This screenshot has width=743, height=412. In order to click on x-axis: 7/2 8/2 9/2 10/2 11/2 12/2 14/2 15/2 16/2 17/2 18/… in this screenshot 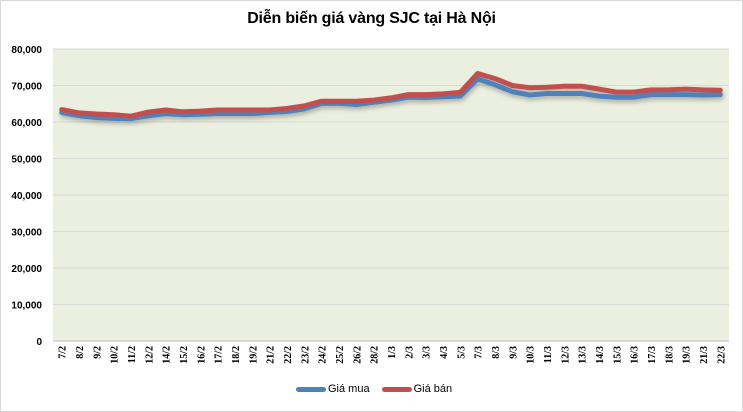, I will do `click(393, 355)`.